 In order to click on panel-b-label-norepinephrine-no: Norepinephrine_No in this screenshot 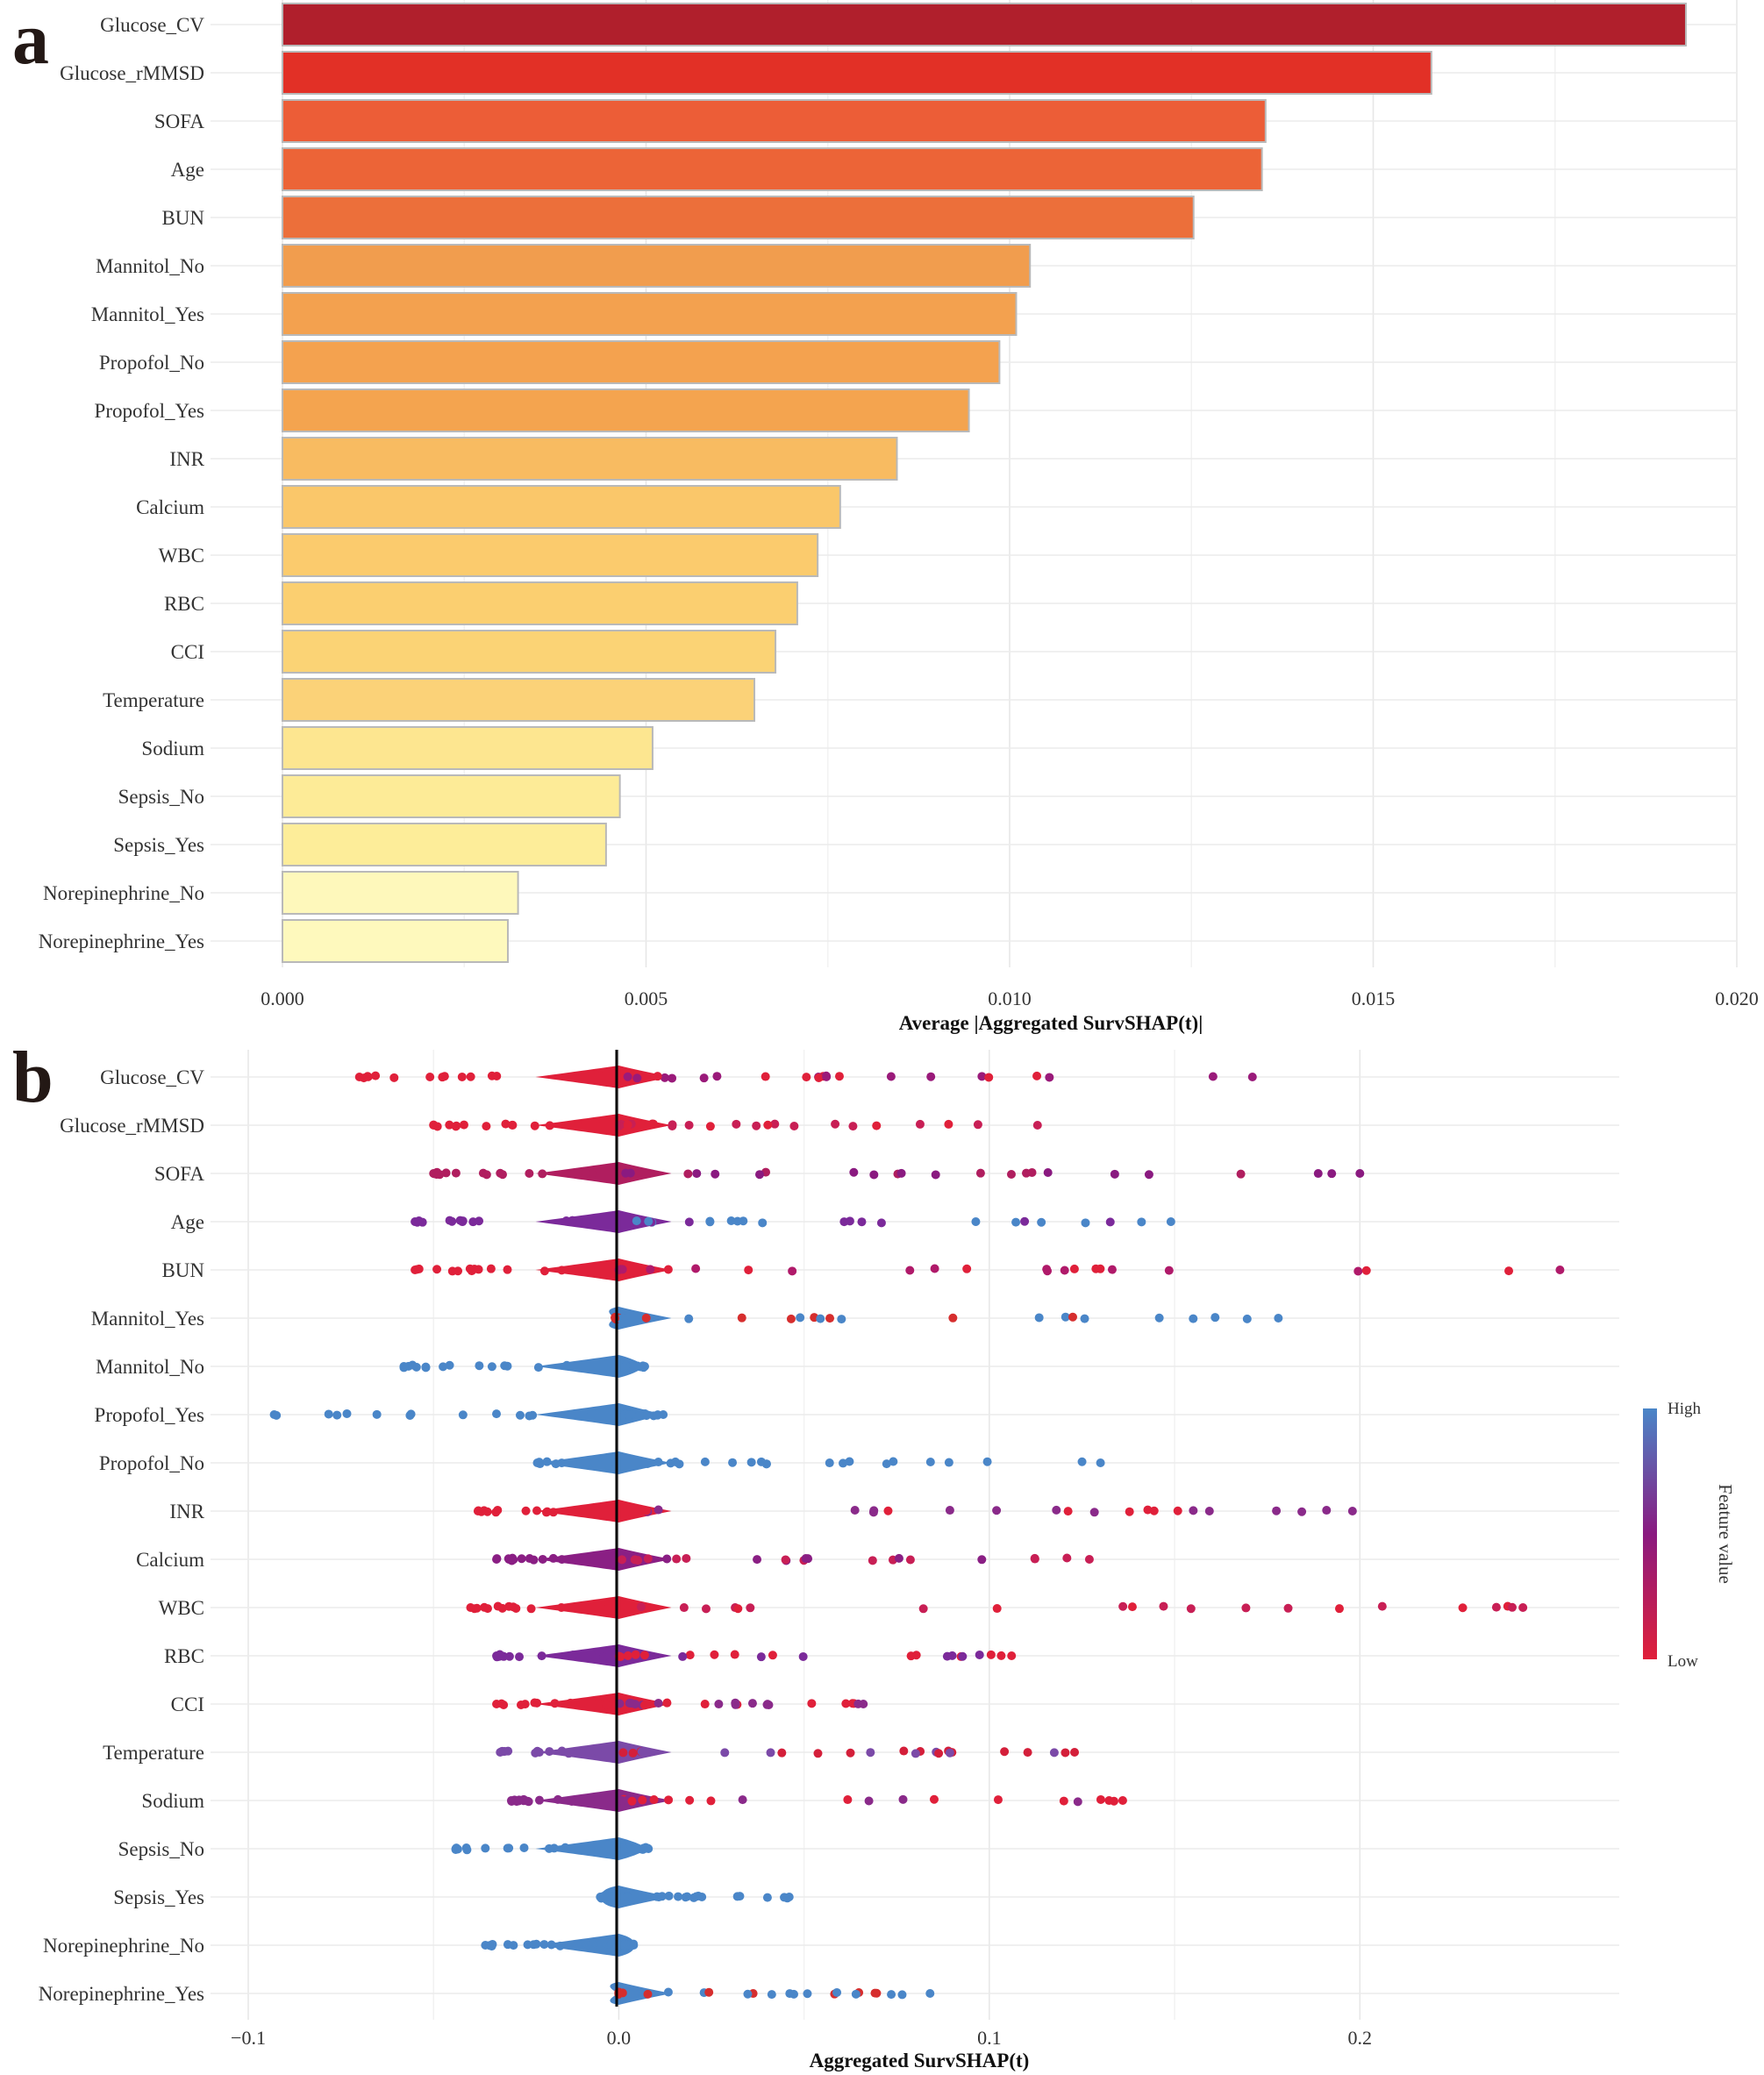, I will do `click(123, 1946)`.